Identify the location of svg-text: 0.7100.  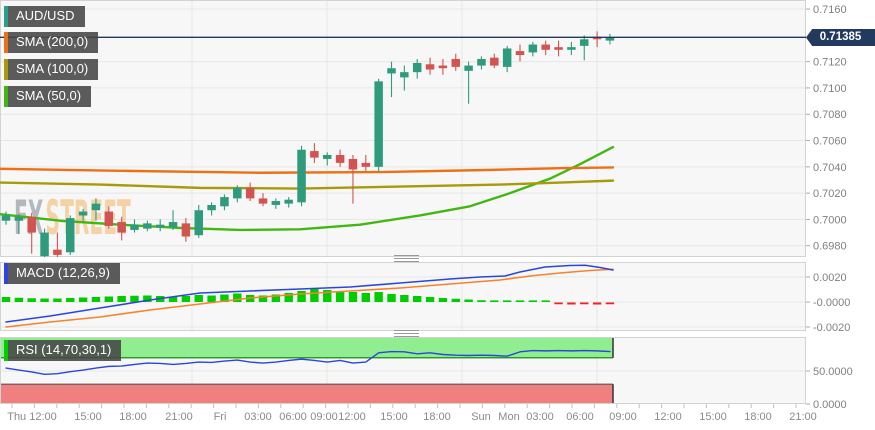
(830, 89).